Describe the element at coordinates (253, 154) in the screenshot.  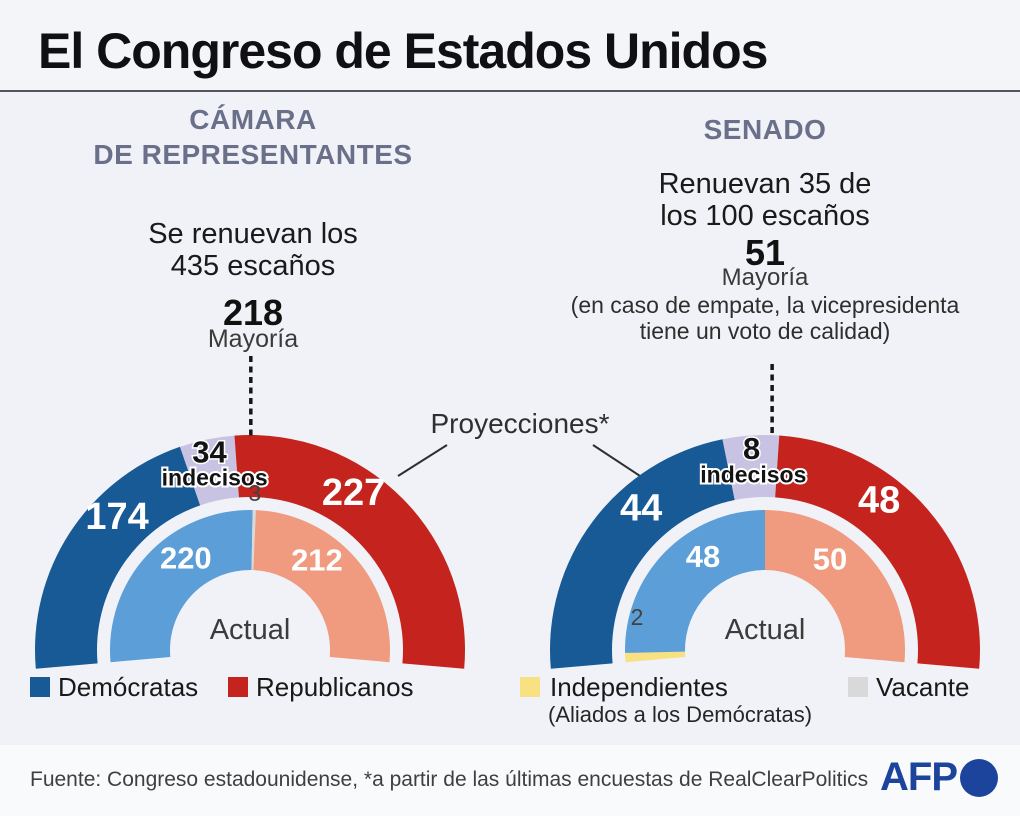
I see `house-header-line2: DE REPRESENTANTES` at that location.